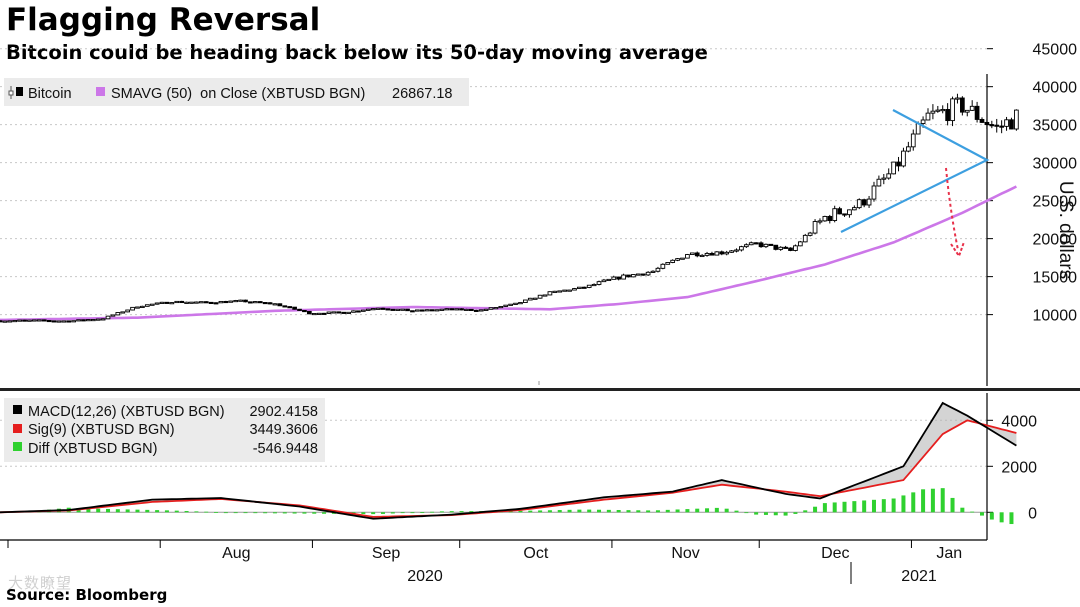 The height and width of the screenshot is (607, 1080). Describe the element at coordinates (17, 428) in the screenshot. I see `legend-sig-swatch` at that location.